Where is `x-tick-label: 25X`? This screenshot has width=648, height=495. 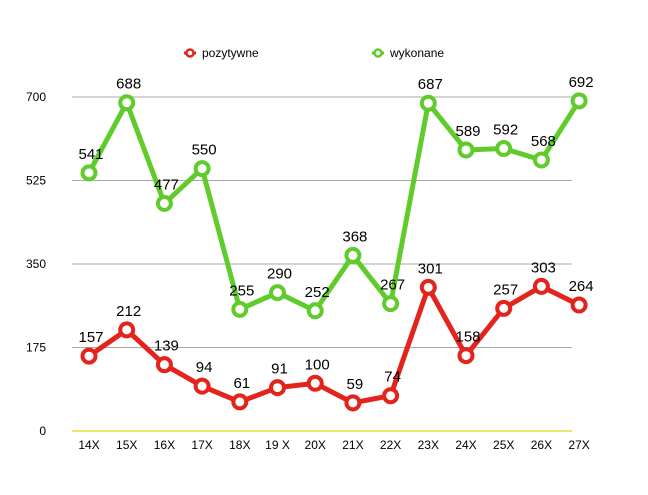 x-tick-label: 25X is located at coordinates (503, 445).